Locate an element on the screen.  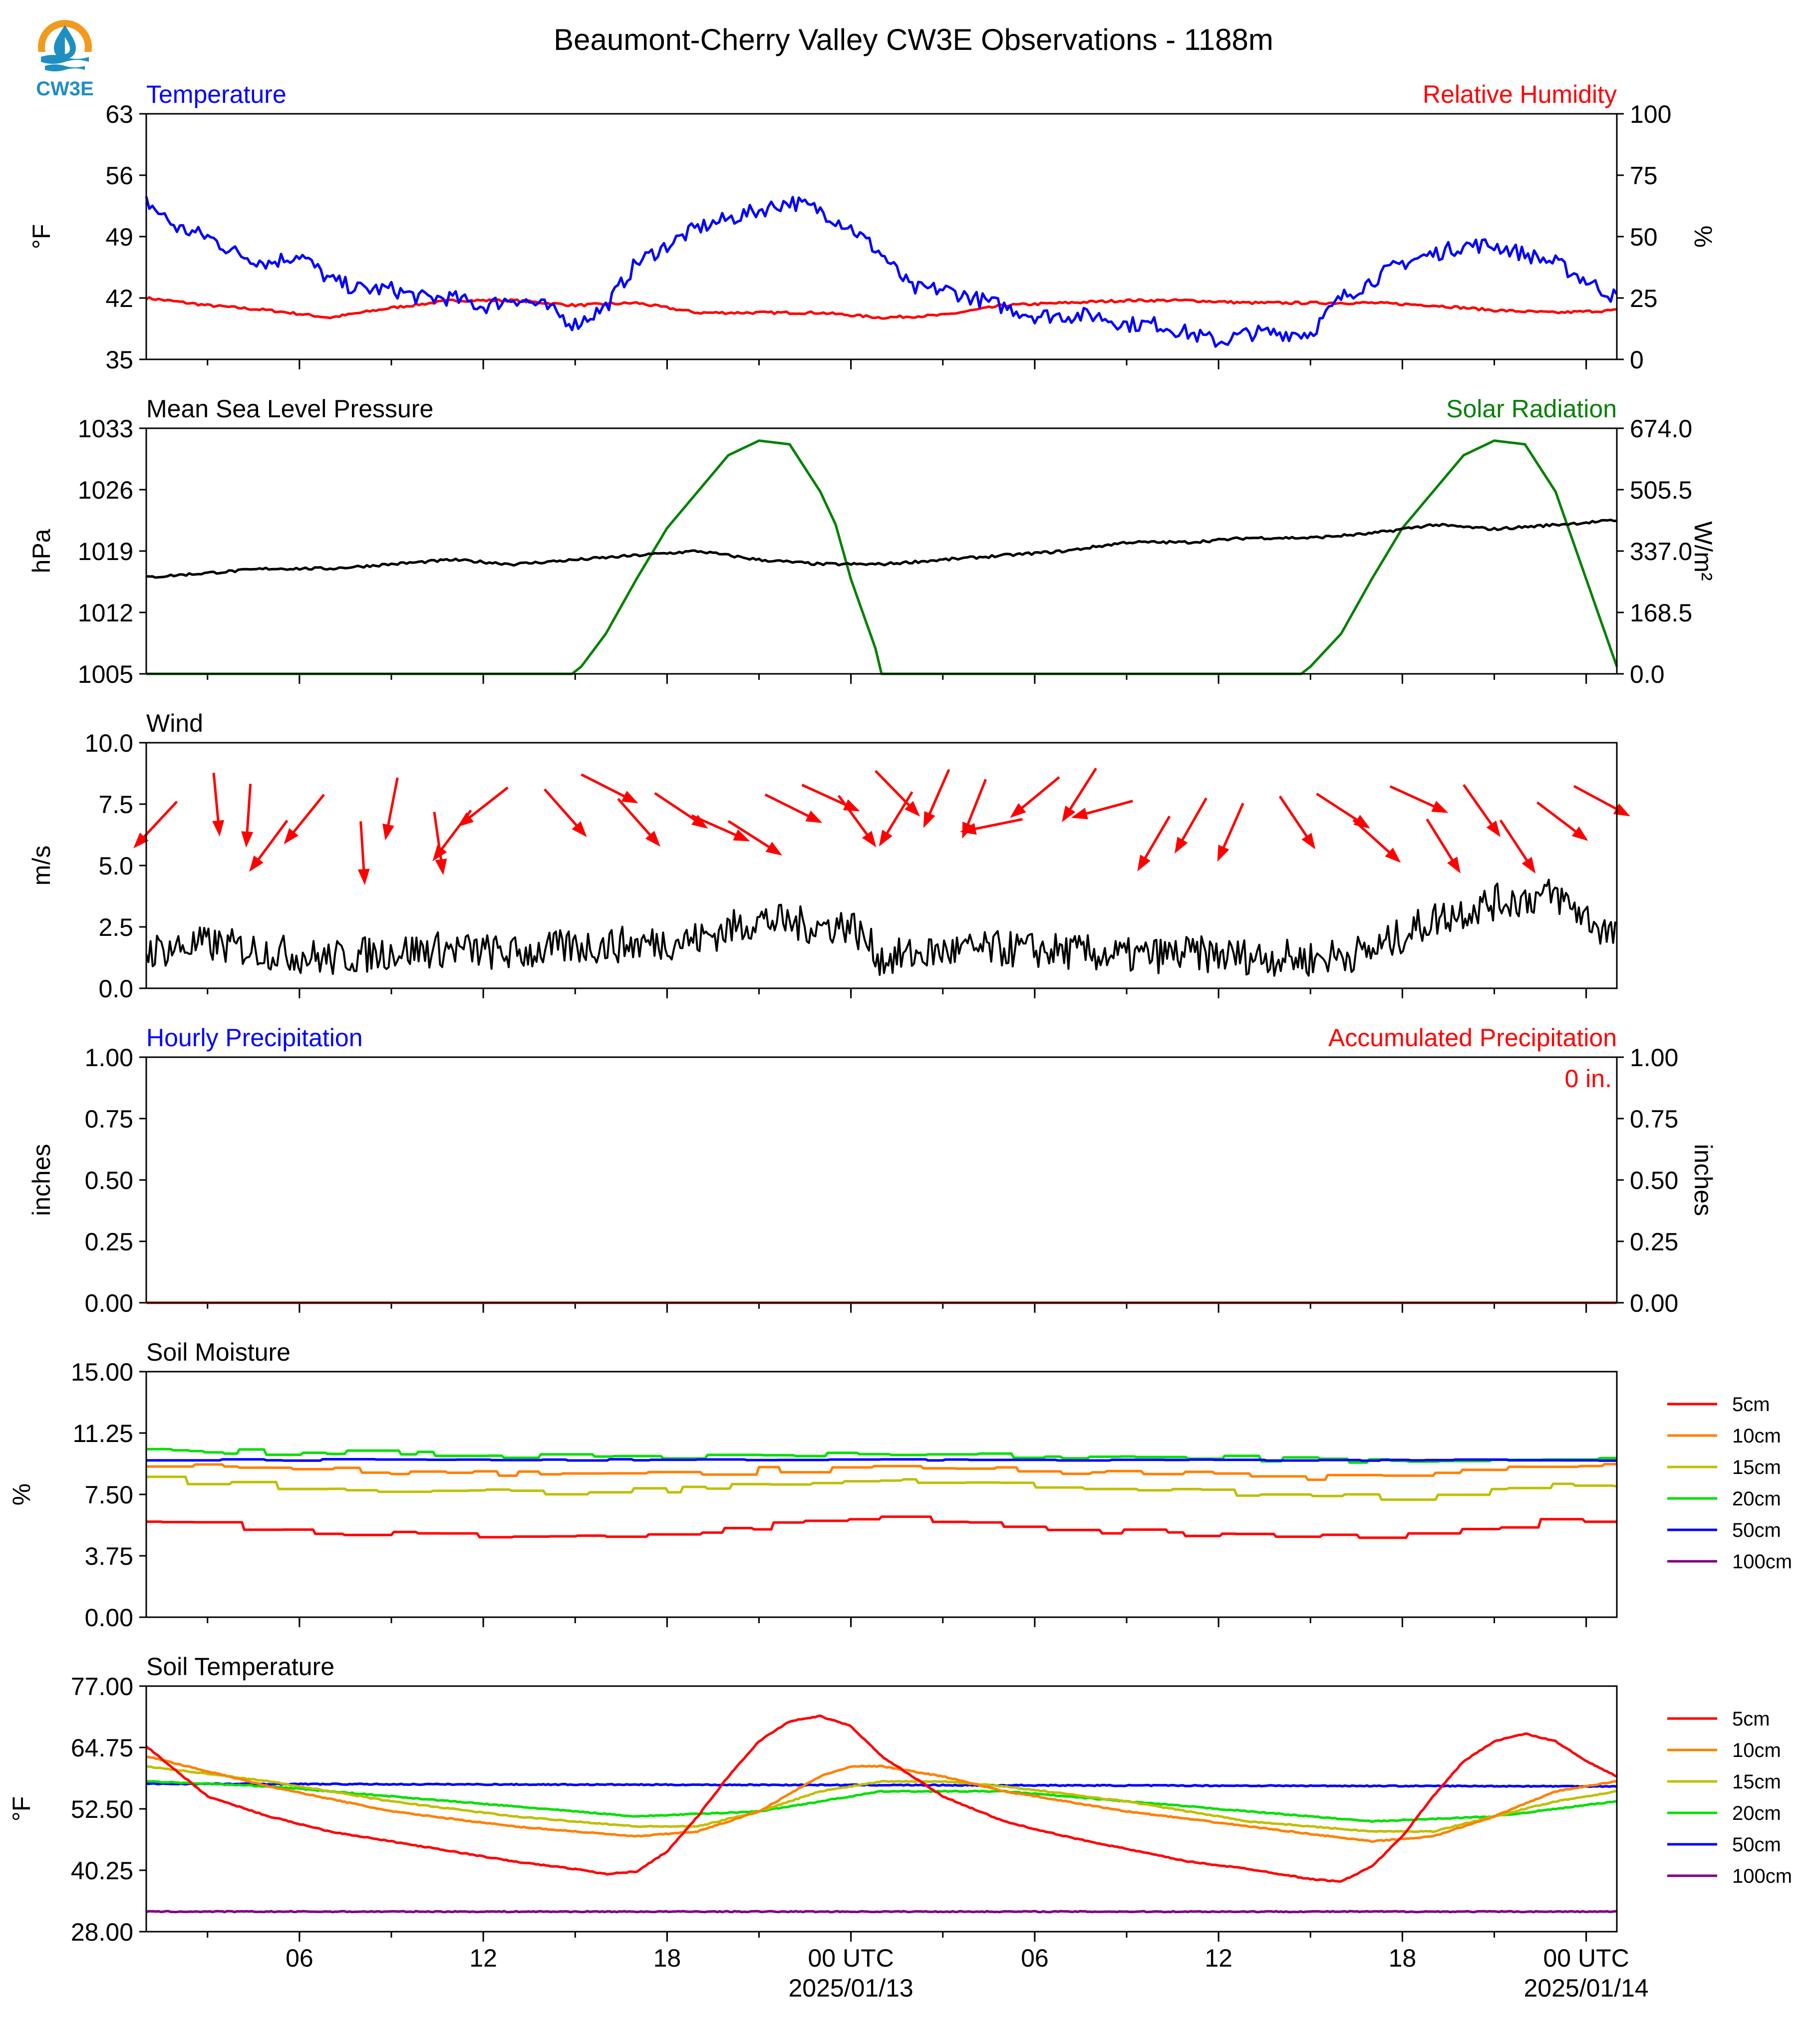
pressure-line is located at coordinates (881, 549).